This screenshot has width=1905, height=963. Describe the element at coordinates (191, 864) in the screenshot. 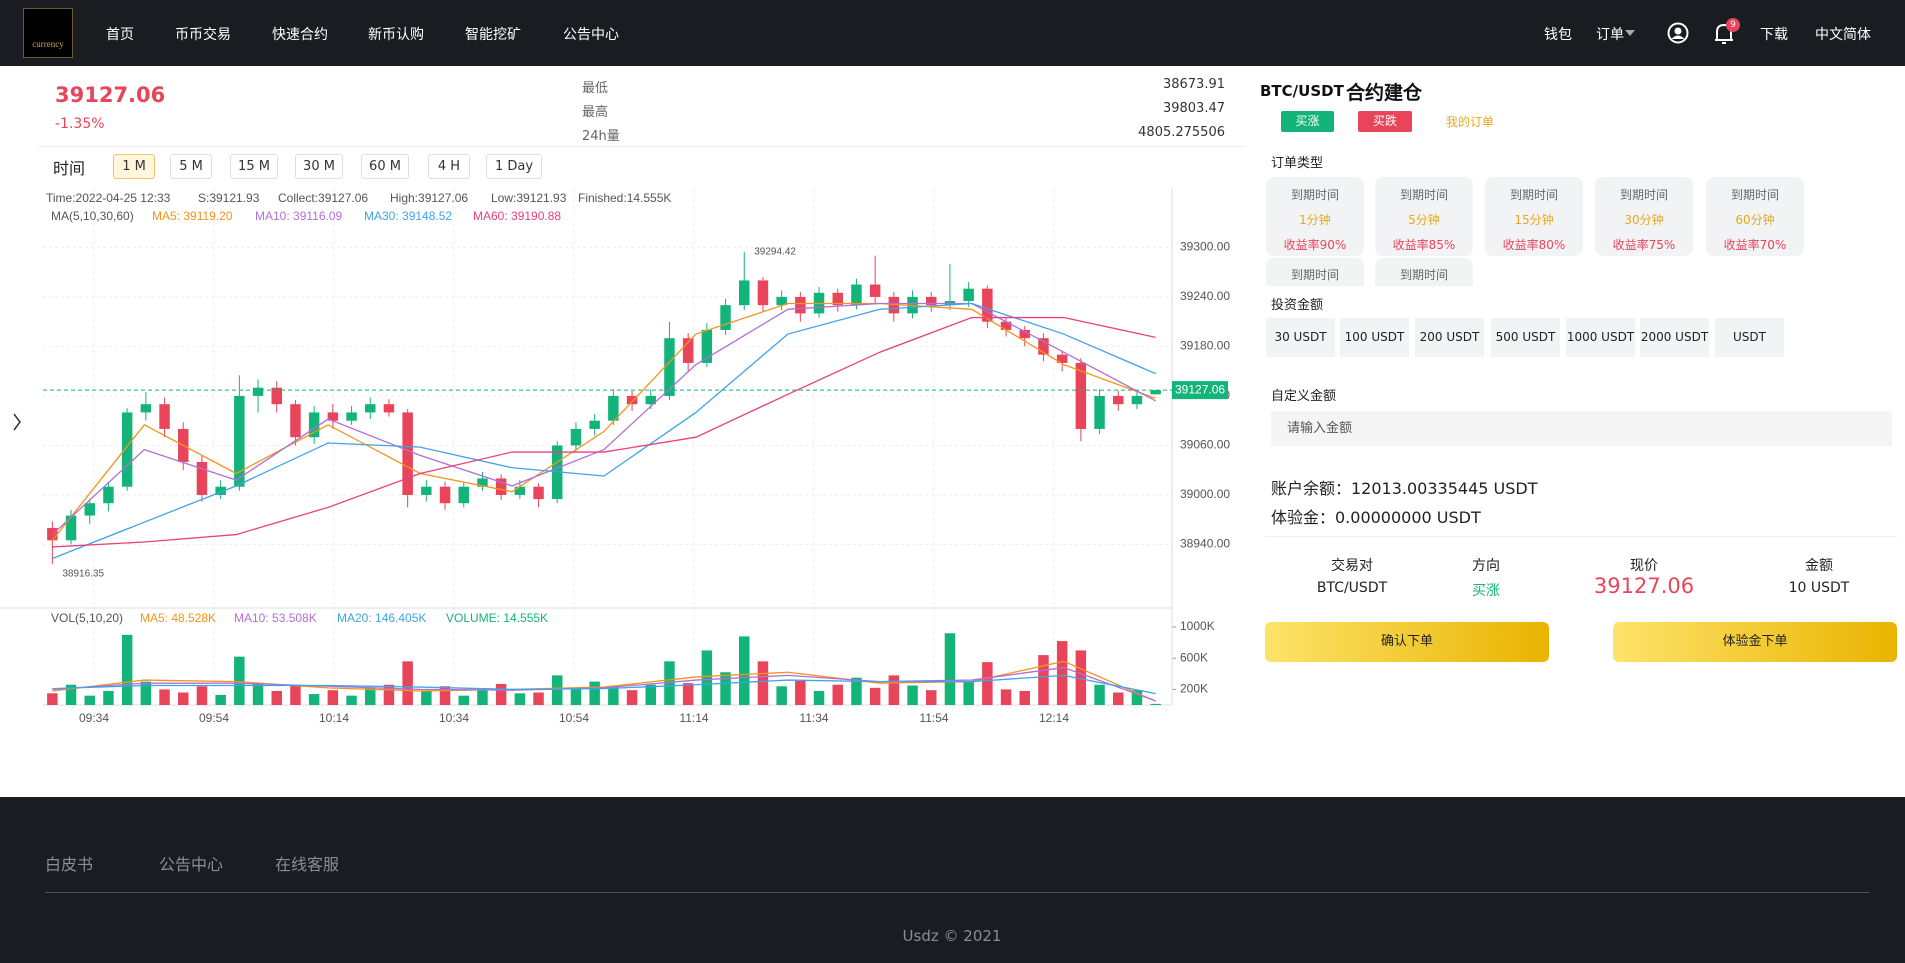

I see `footer-link: 公告中心` at that location.